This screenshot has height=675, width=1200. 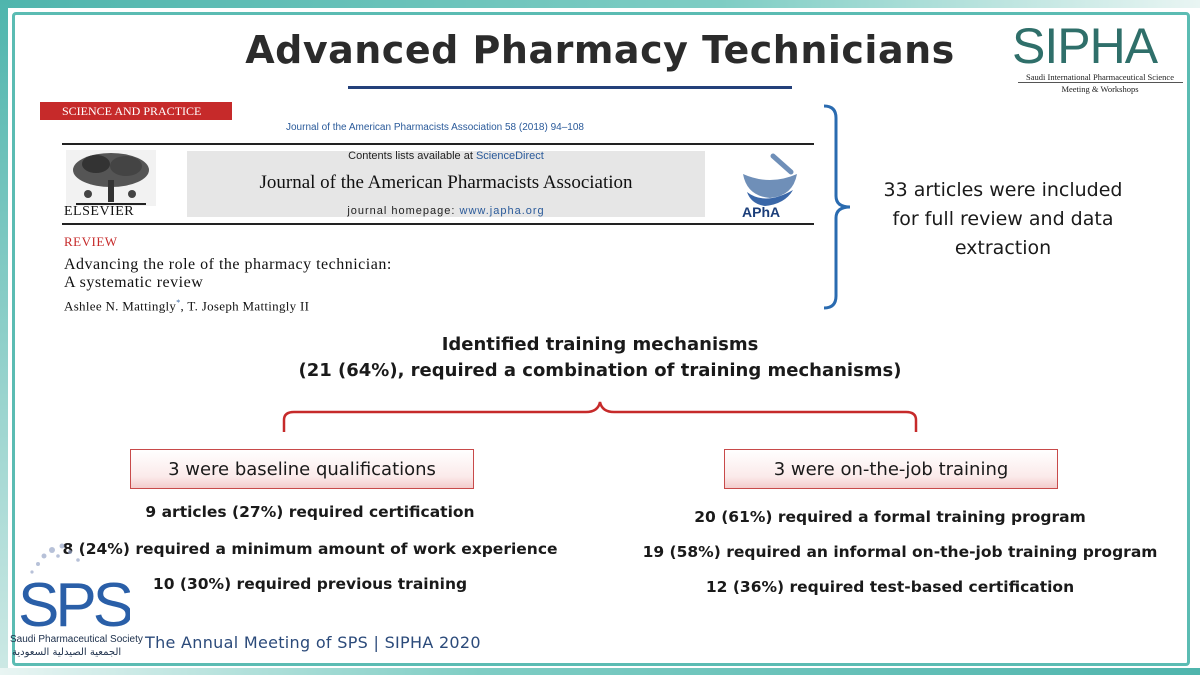 I want to click on sps-logo-word: SPS, so click(x=74, y=603).